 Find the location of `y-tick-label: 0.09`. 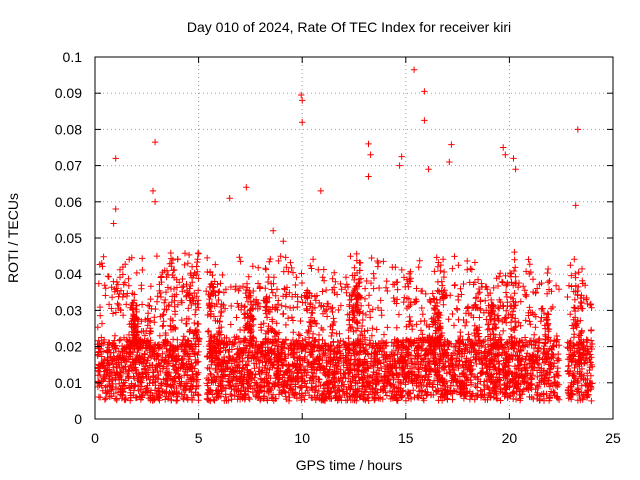

y-tick-label: 0.09 is located at coordinates (68, 93).